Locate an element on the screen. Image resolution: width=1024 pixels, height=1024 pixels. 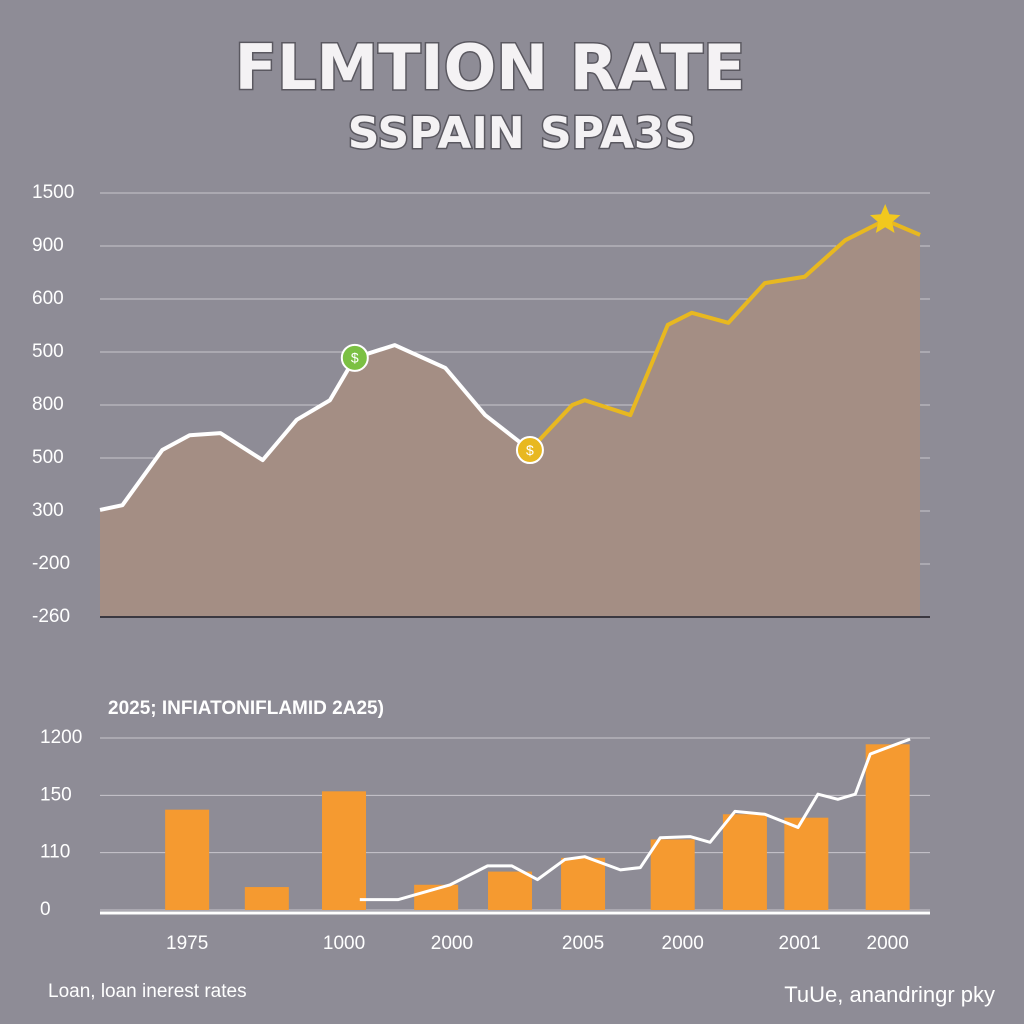
y-tick-label: -200 is located at coordinates (51, 563).